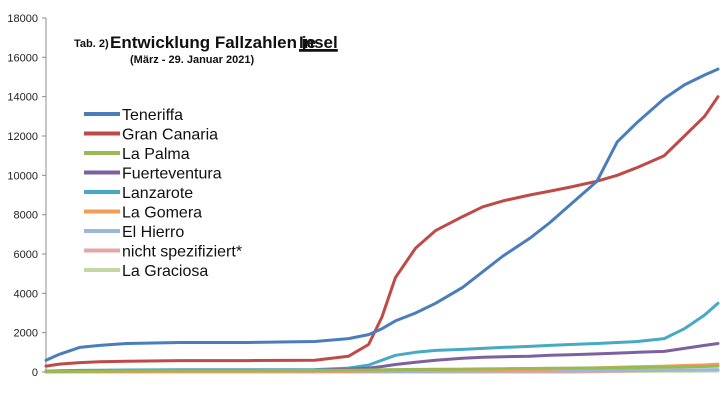  Describe the element at coordinates (182, 252) in the screenshot. I see `legend-label: nicht spezifiziert*` at that location.